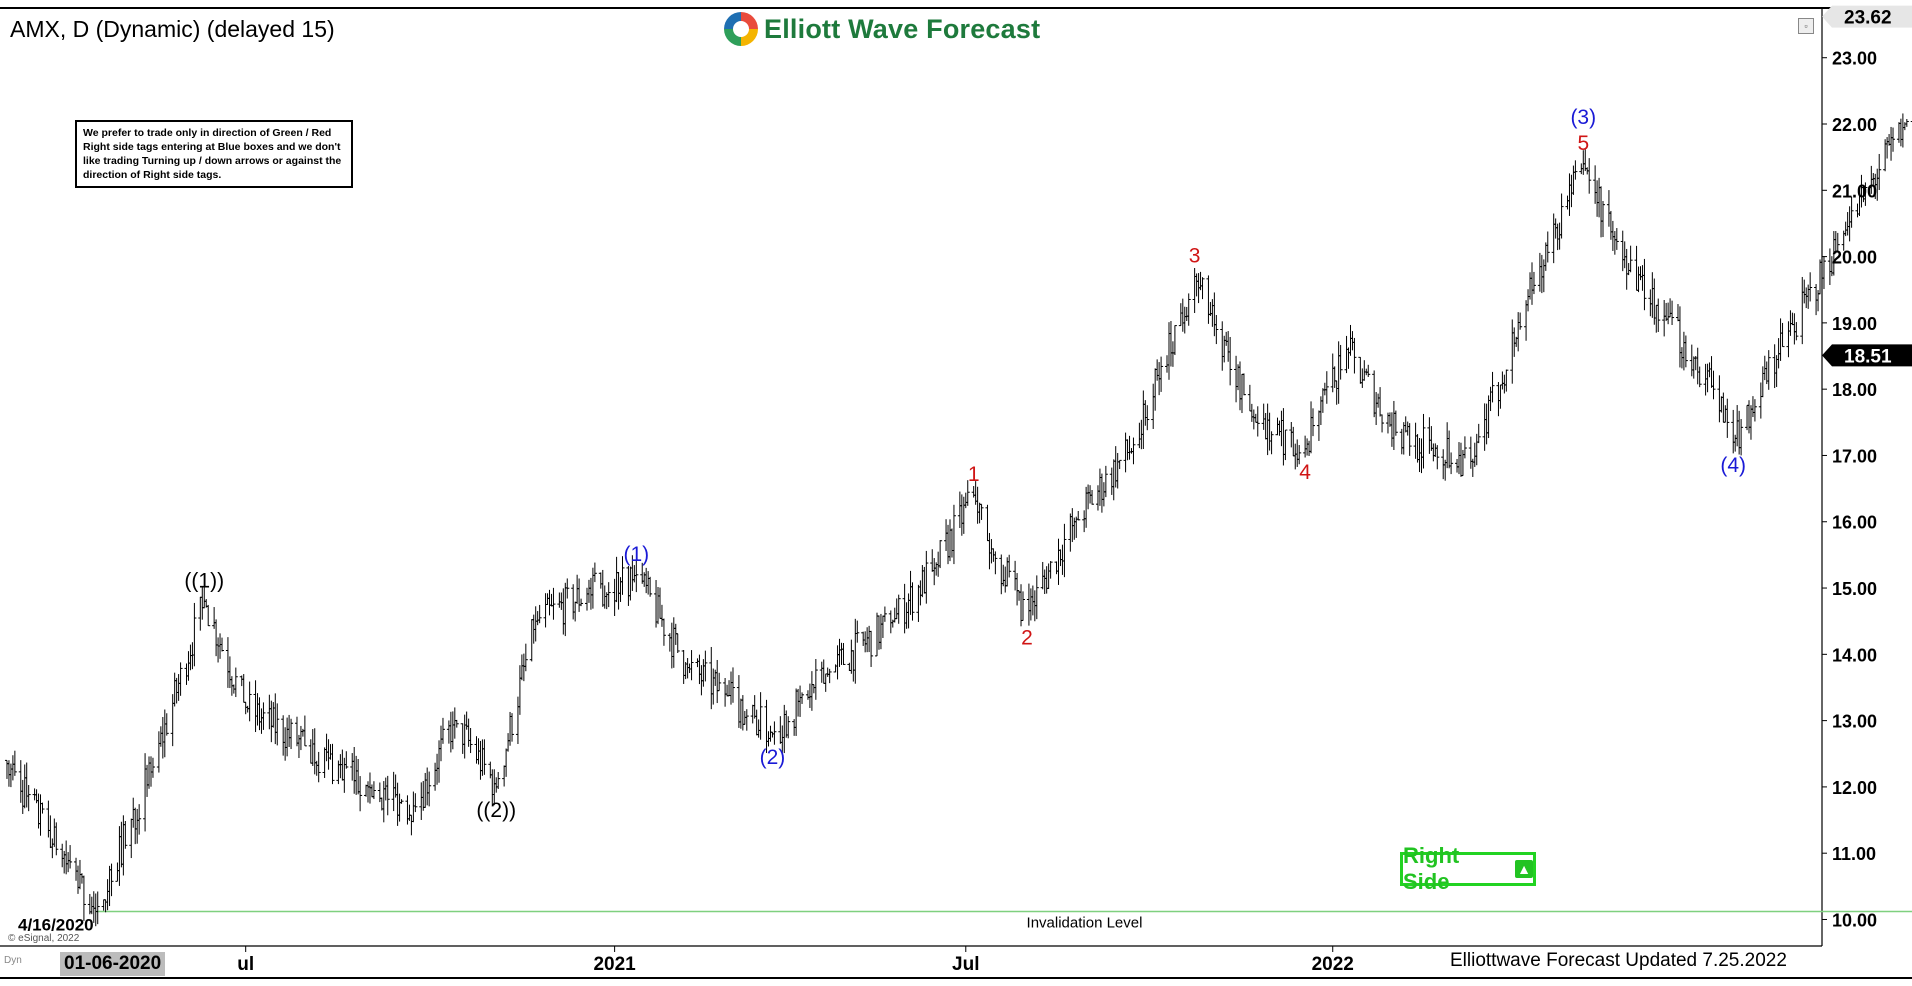 Image resolution: width=1912 pixels, height=986 pixels. What do you see at coordinates (1806, 26) in the screenshot?
I see `restore-window-icon: ▫` at bounding box center [1806, 26].